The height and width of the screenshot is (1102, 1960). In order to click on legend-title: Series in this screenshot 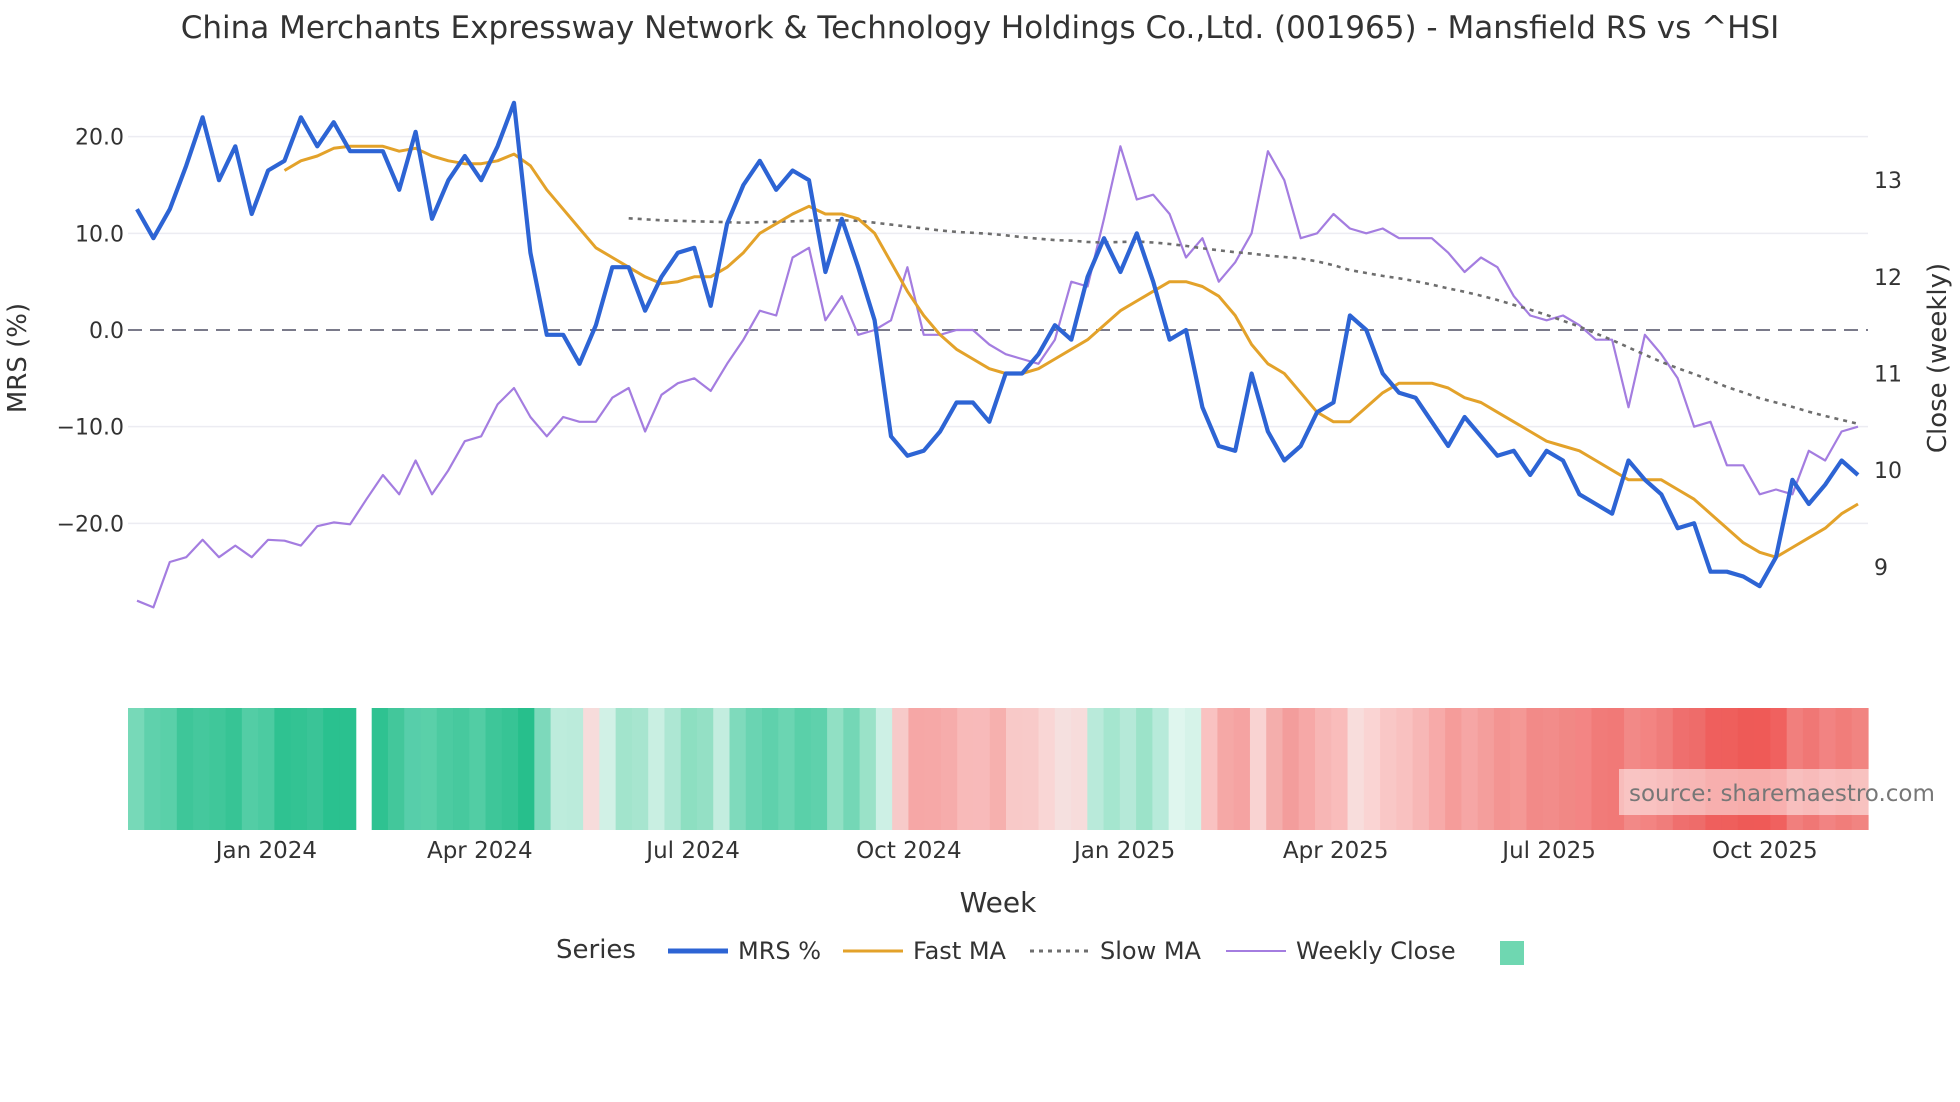, I will do `click(596, 950)`.